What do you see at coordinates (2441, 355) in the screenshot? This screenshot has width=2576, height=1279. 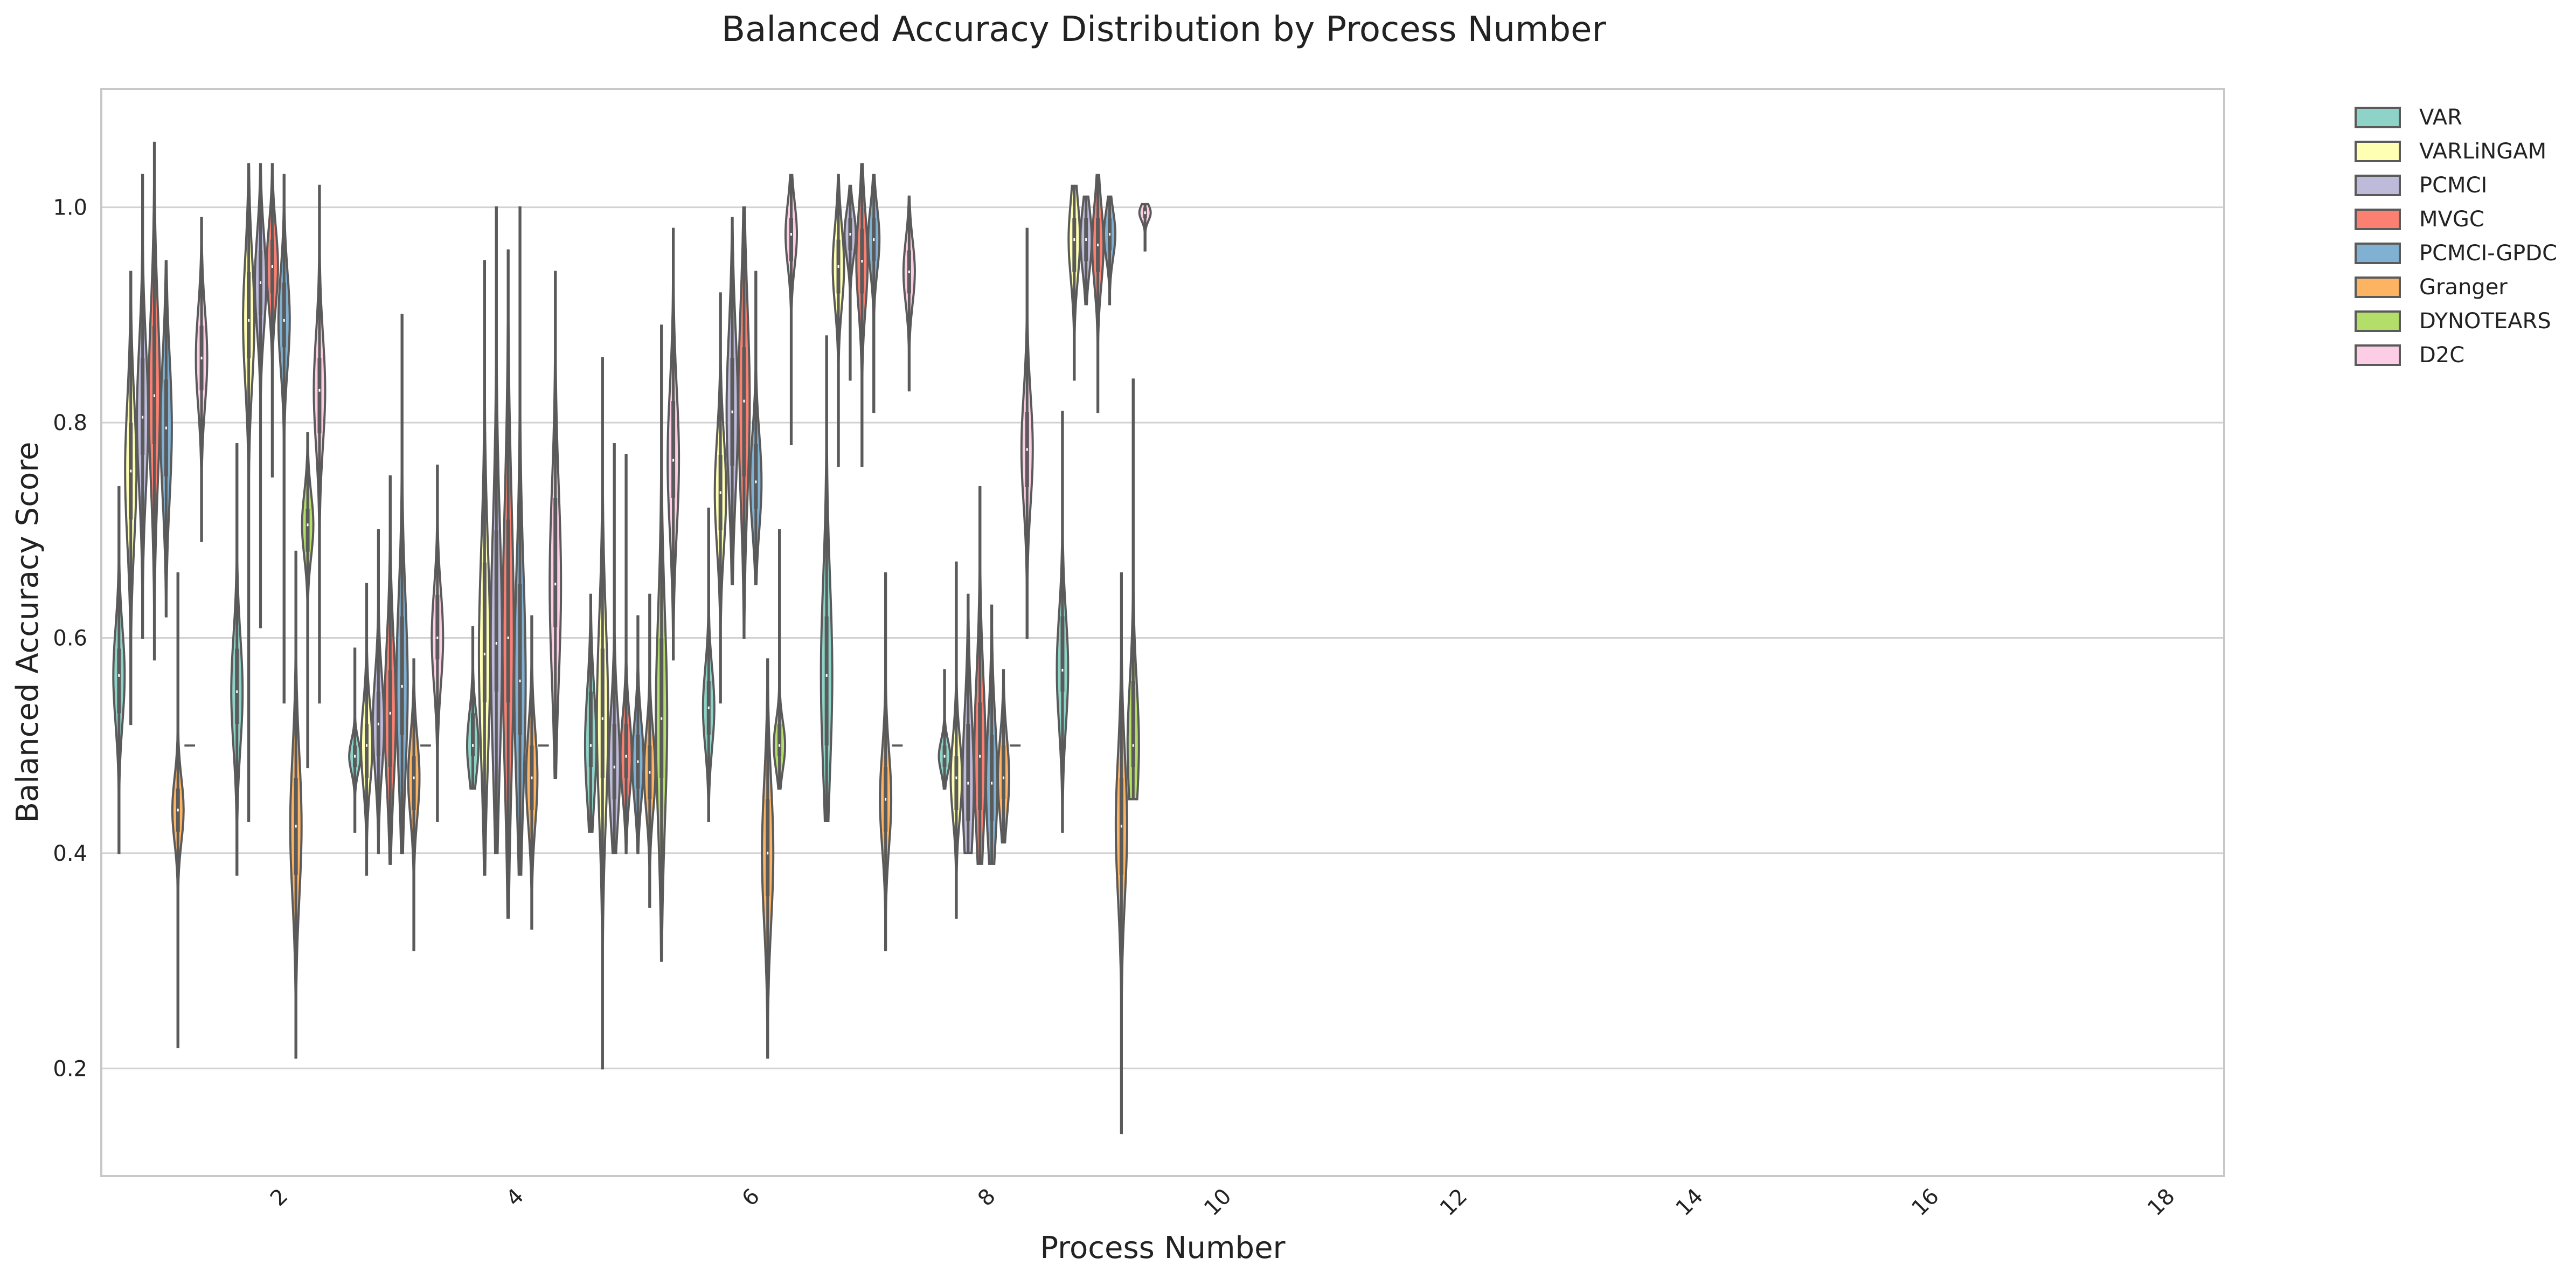 I see `legend-label: D2C` at bounding box center [2441, 355].